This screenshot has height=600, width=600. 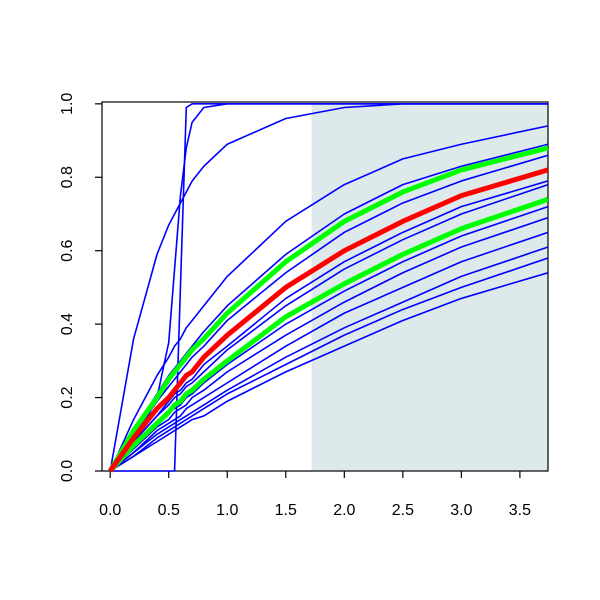 What do you see at coordinates (67, 324) in the screenshot?
I see `y-tick-label: 0.4` at bounding box center [67, 324].